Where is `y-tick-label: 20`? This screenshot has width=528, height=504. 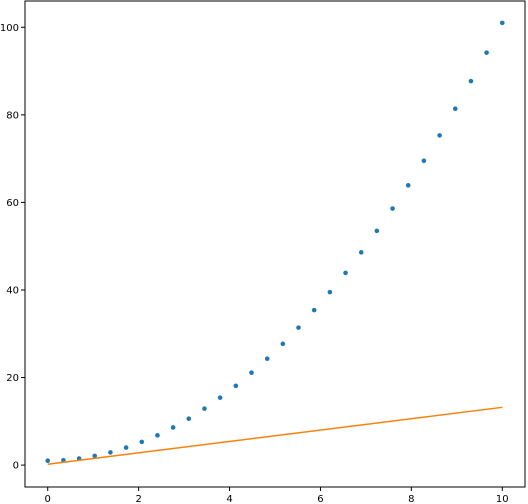 y-tick-label: 20 is located at coordinates (12, 378).